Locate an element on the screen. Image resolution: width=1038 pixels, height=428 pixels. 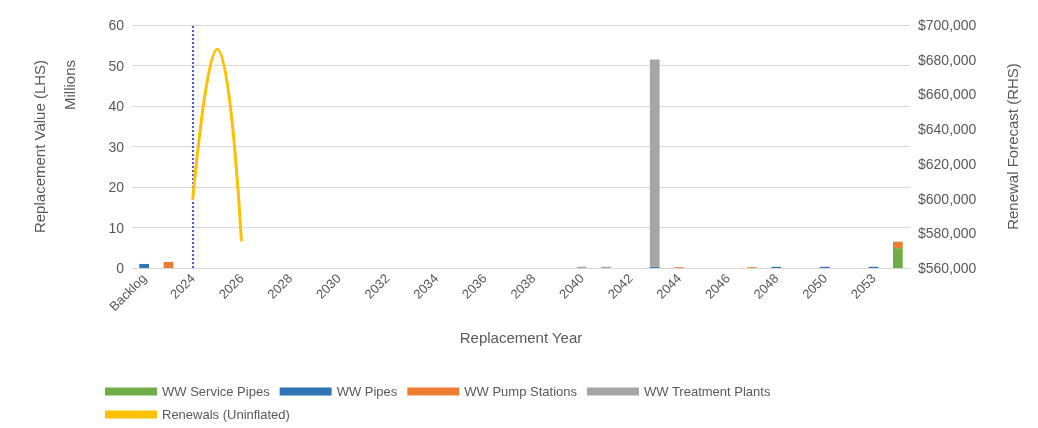
x-axis-title: Replacement Year is located at coordinates (521, 337).